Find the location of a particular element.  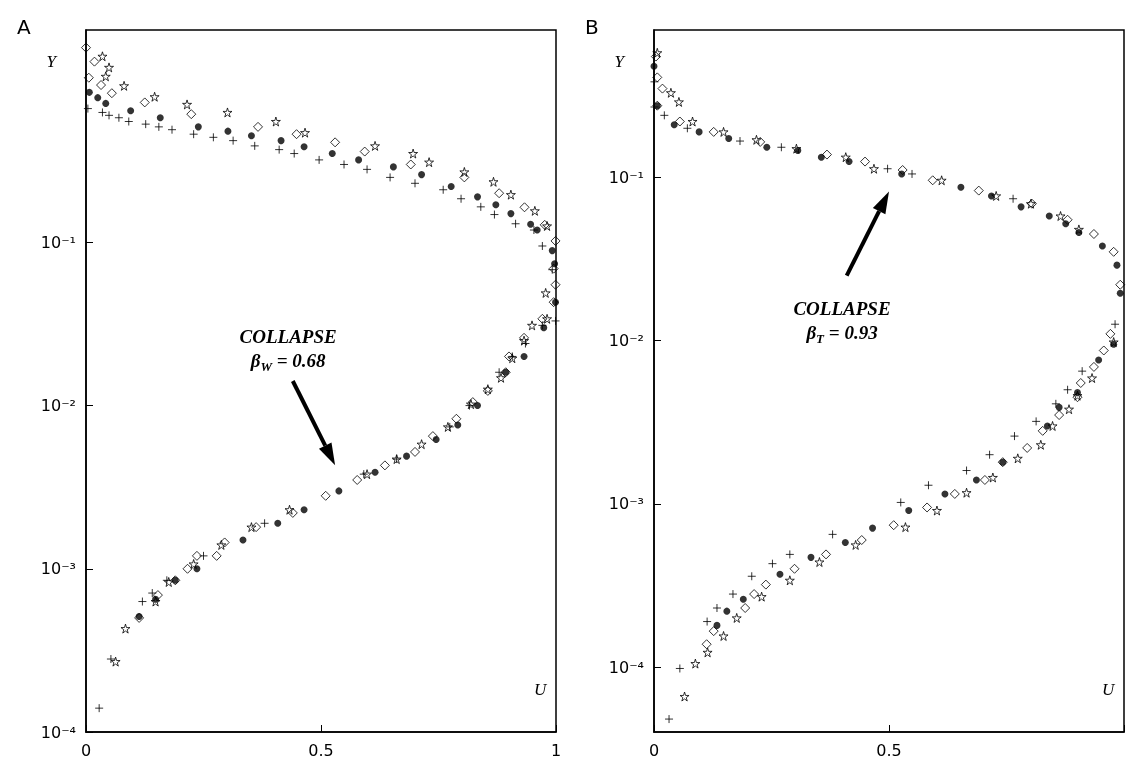

x-tick-label: 1 is located at coordinates (556, 750).